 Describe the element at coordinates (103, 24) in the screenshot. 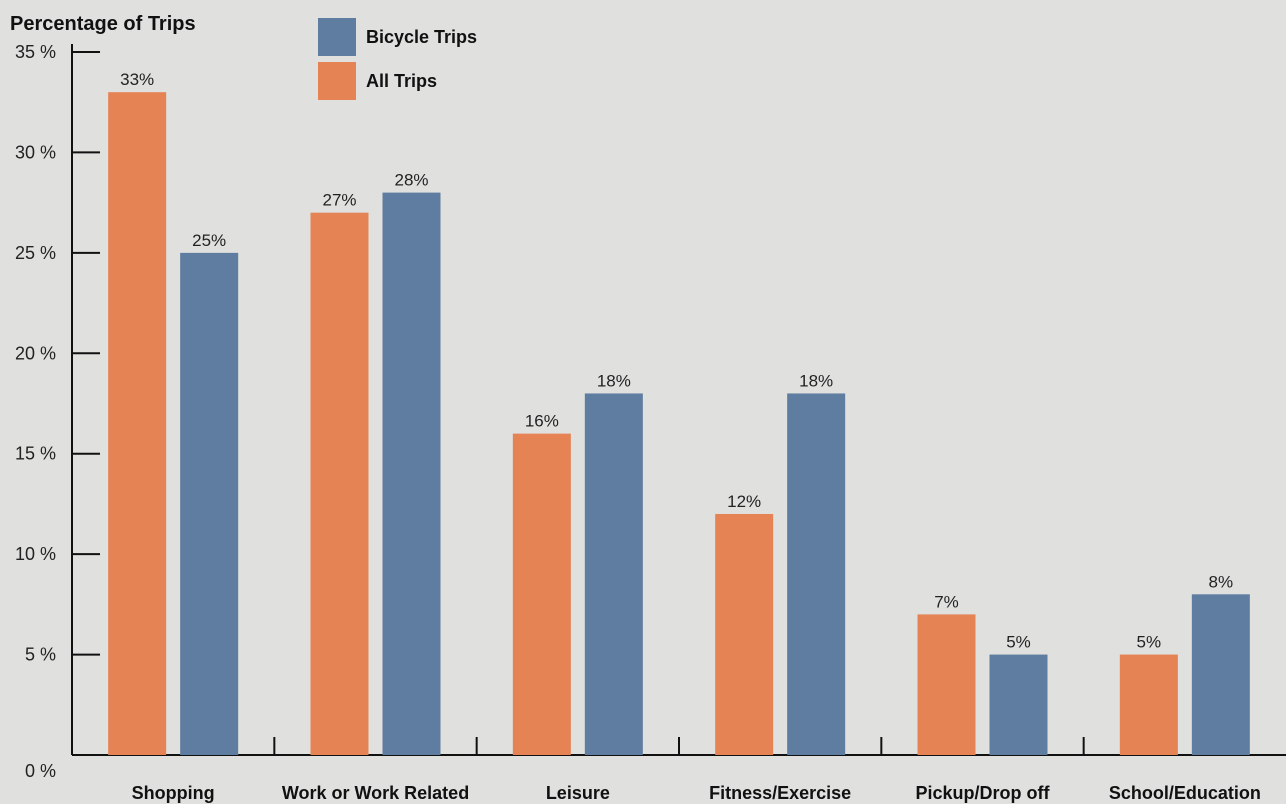

I see `y-axis-title: Percentage of Trips` at that location.